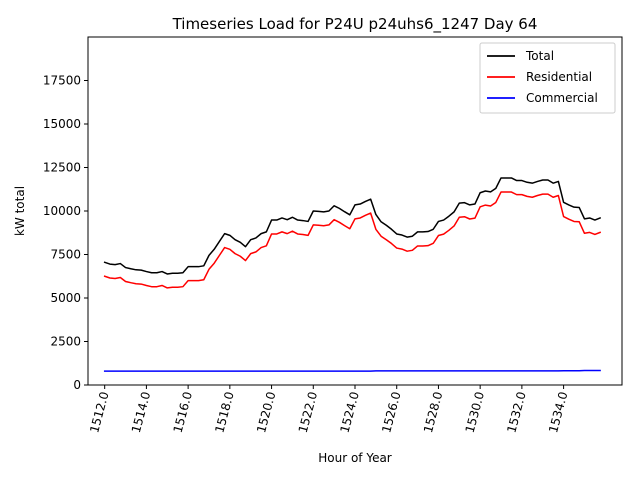 This screenshot has height=480, width=640. Describe the element at coordinates (65, 255) in the screenshot. I see `y-tick-label: 7500` at that location.